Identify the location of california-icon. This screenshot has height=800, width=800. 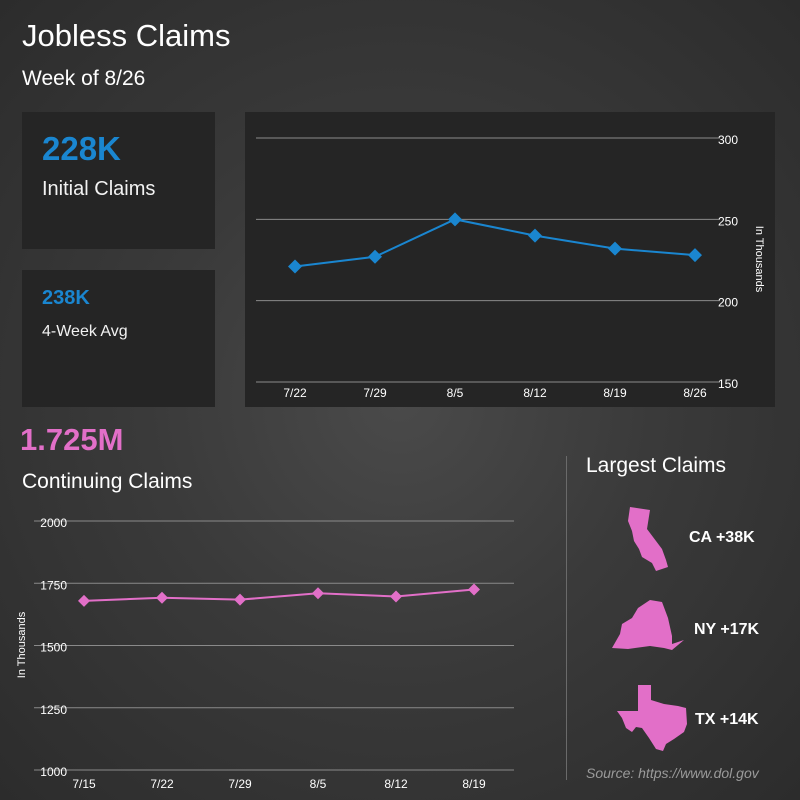
(648, 539).